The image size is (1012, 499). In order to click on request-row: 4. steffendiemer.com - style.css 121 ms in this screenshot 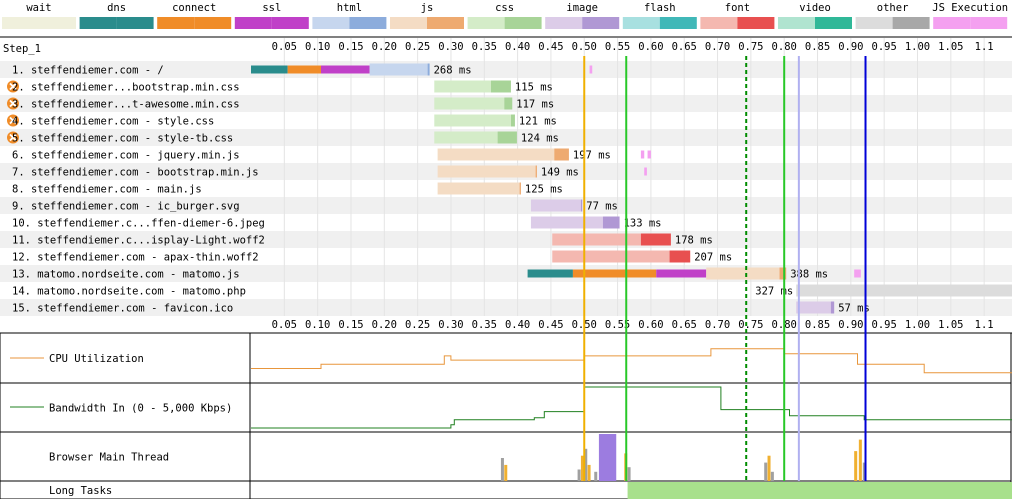, I will do `click(282, 121)`.